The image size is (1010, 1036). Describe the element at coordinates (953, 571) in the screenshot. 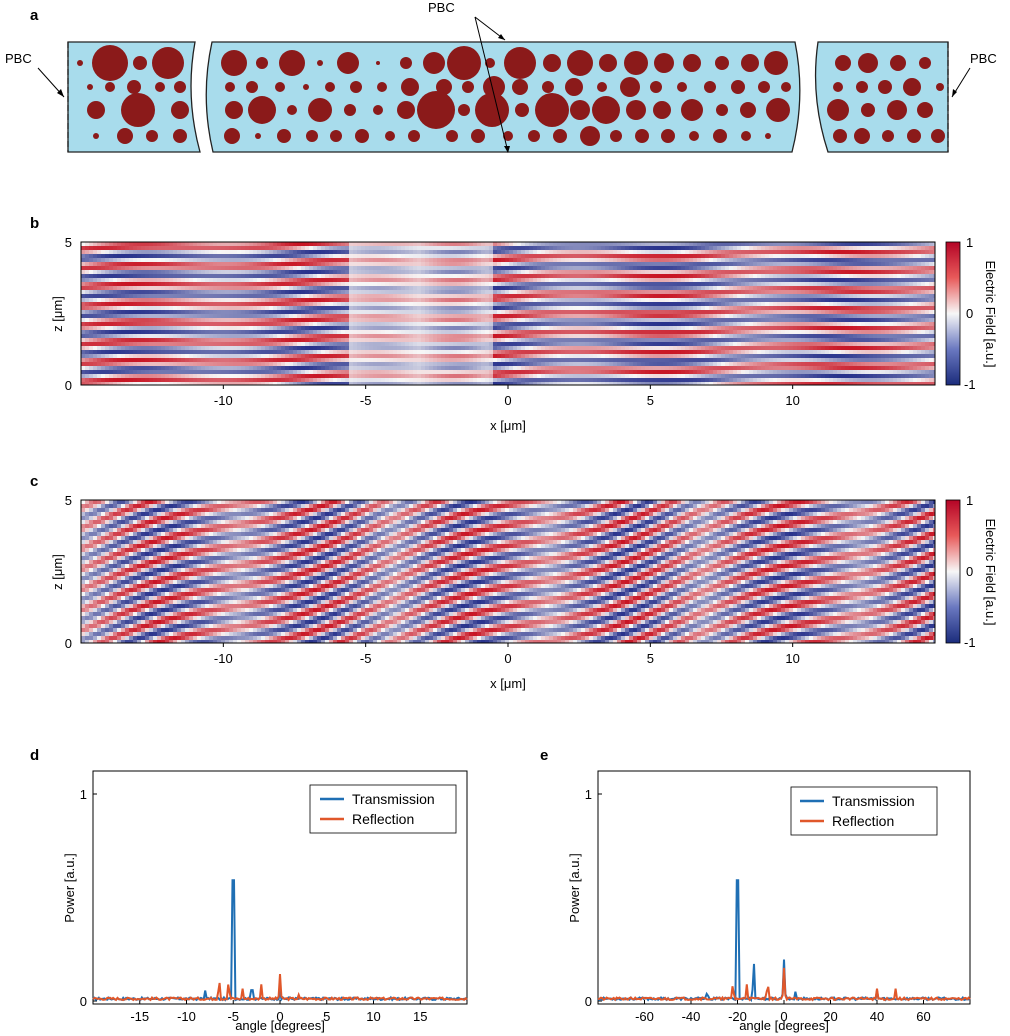

I see `colorbar-c` at that location.